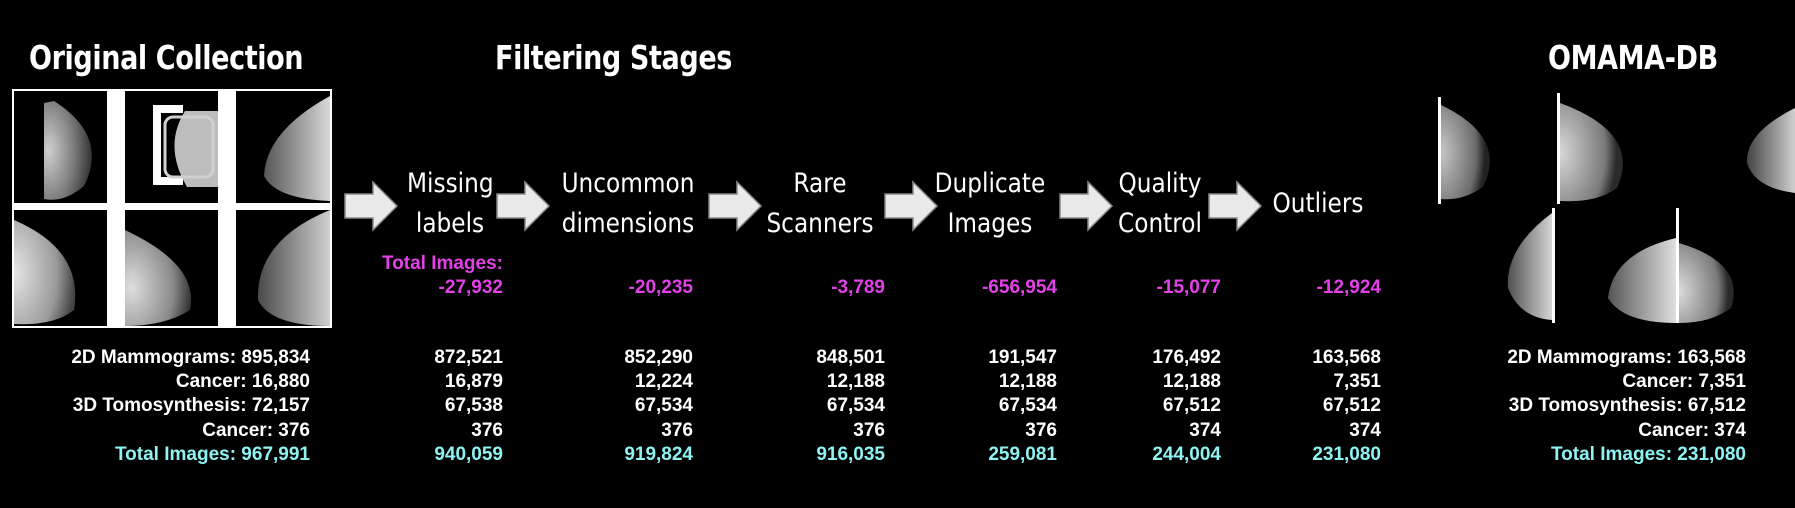  What do you see at coordinates (628, 203) in the screenshot?
I see `stage-label-uncommon-dimensions: Uncommon dimensions` at bounding box center [628, 203].